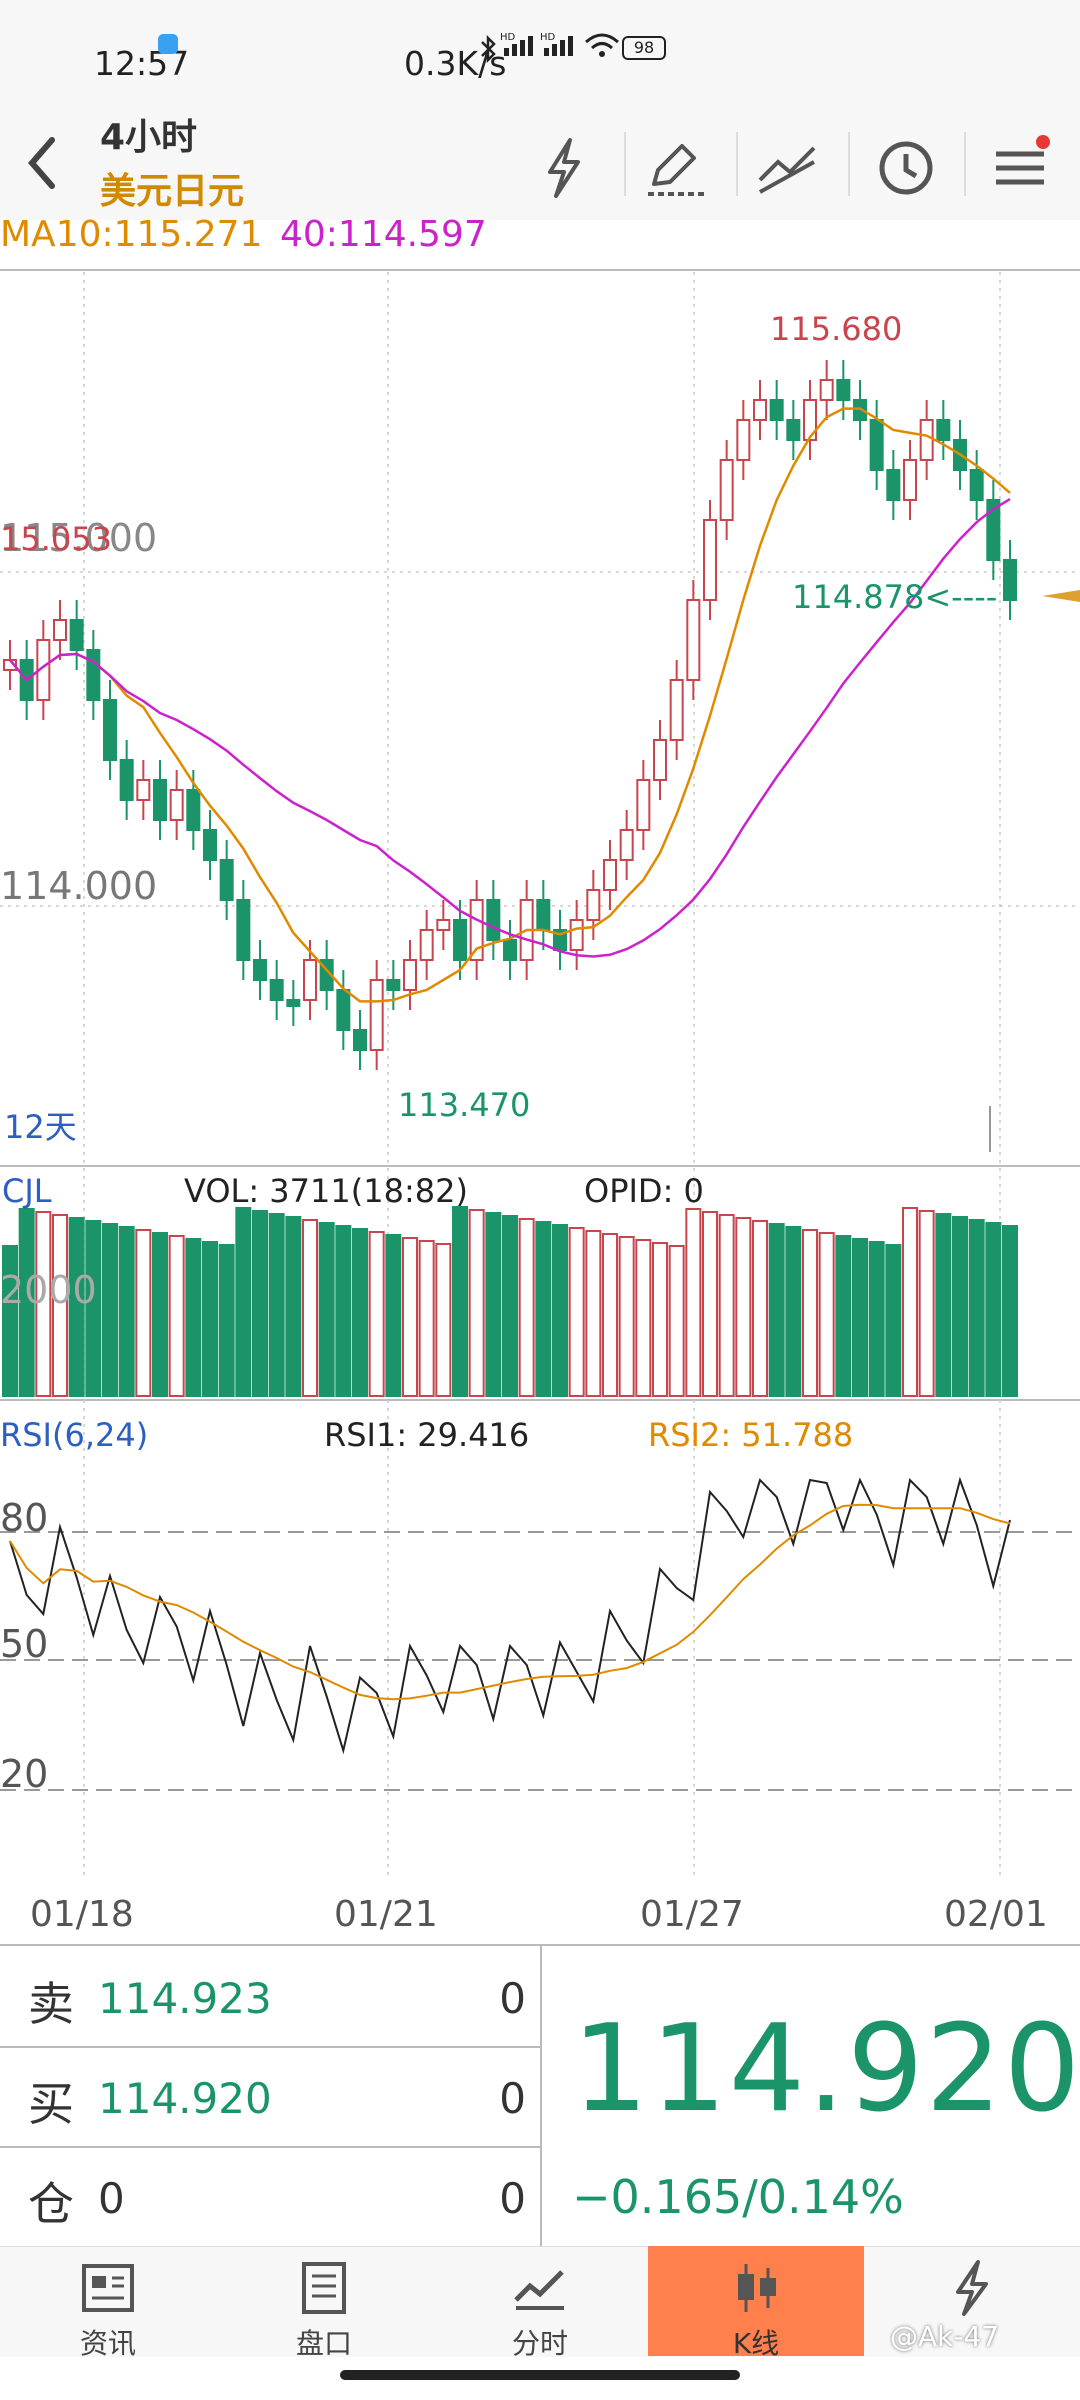 Image resolution: width=1080 pixels, height=2400 pixels. I want to click on tab-orderbook: 盘口, so click(324, 2303).